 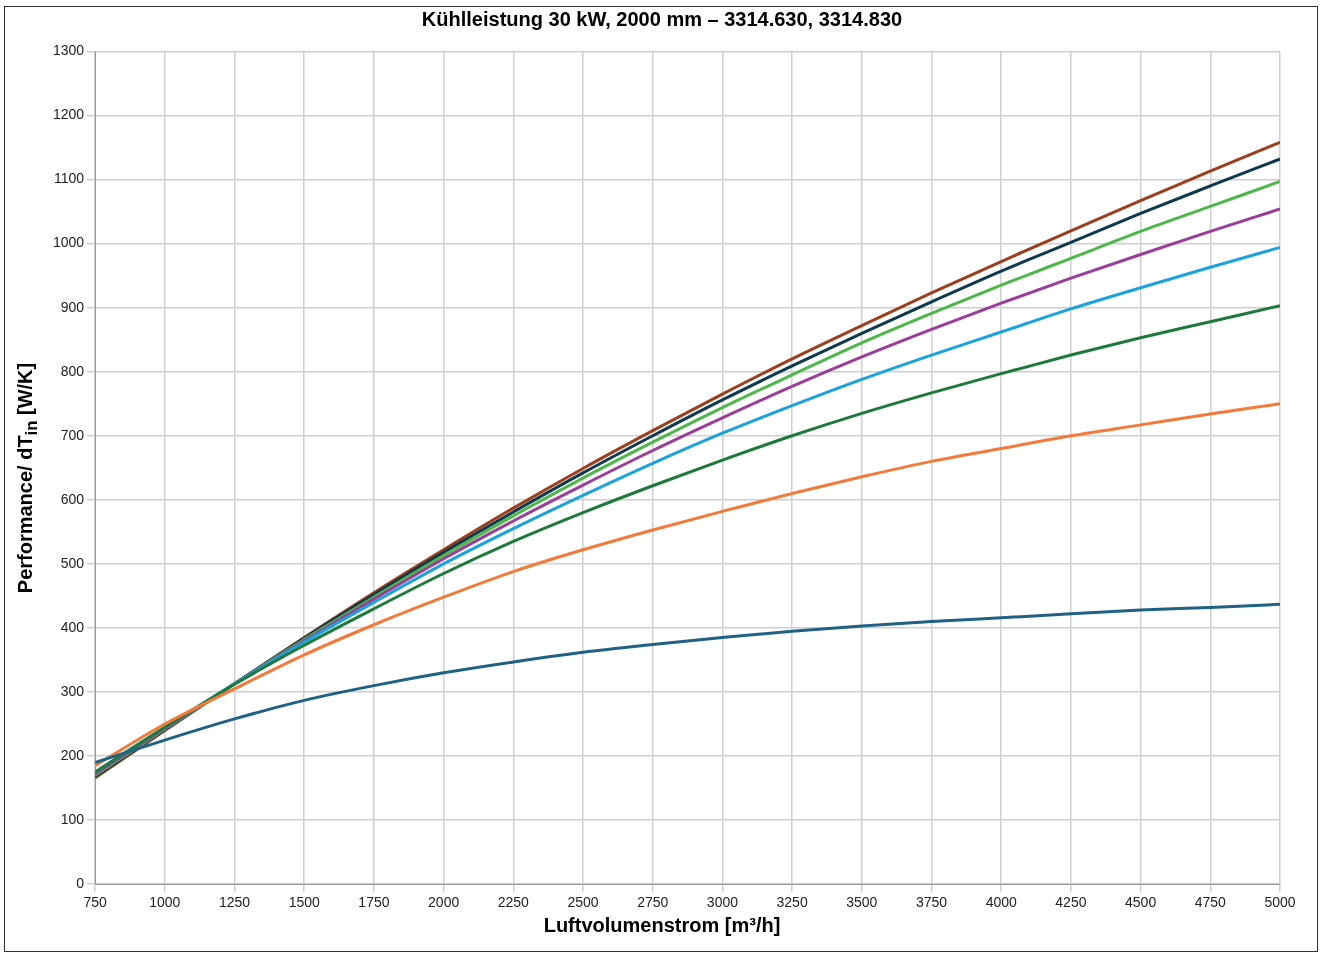 I want to click on x-tick-label: 2250, so click(x=513, y=902).